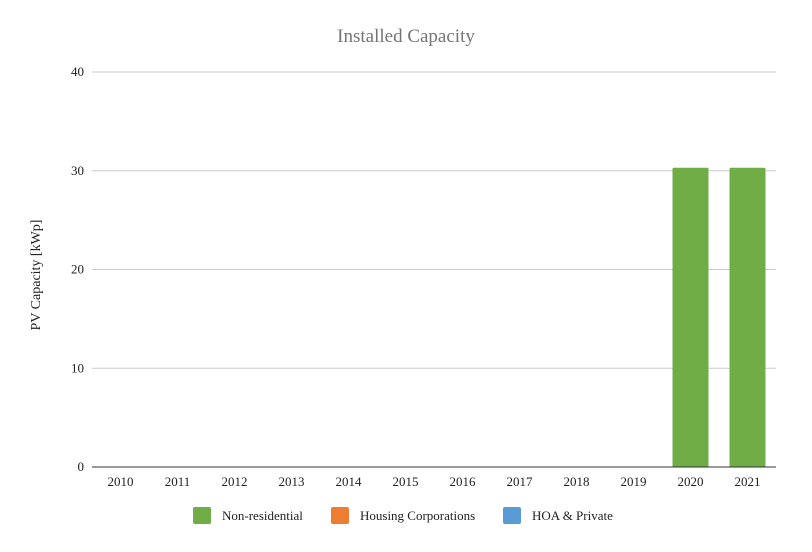 The image size is (812, 552). Describe the element at coordinates (719, 317) in the screenshot. I see `bars` at that location.